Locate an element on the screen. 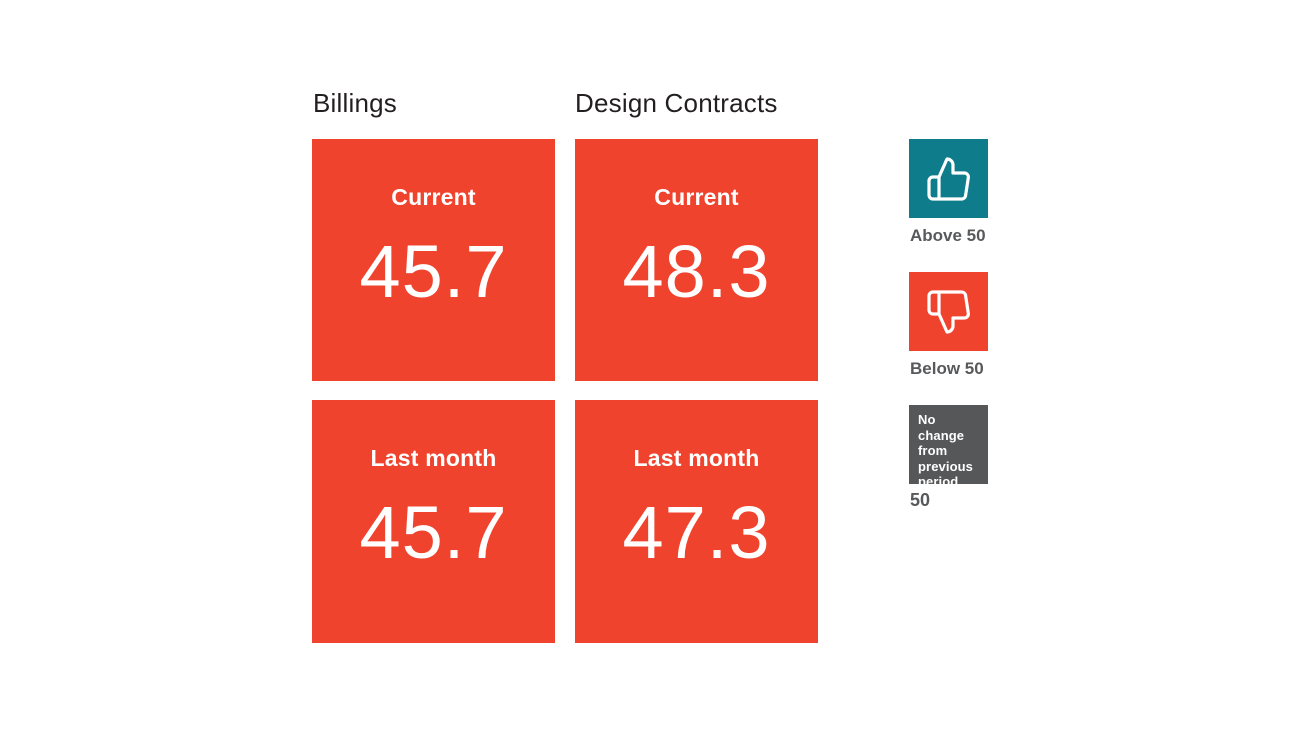 Image resolution: width=1300 pixels, height=731 pixels. tile-design-contracts-current: Current 48.3 is located at coordinates (696, 260).